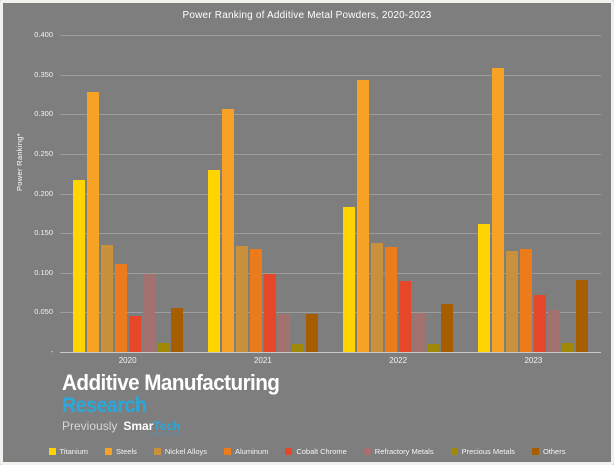 Image resolution: width=614 pixels, height=465 pixels. What do you see at coordinates (106, 298) in the screenshot?
I see `bar-nickel-alloys-2020` at bounding box center [106, 298].